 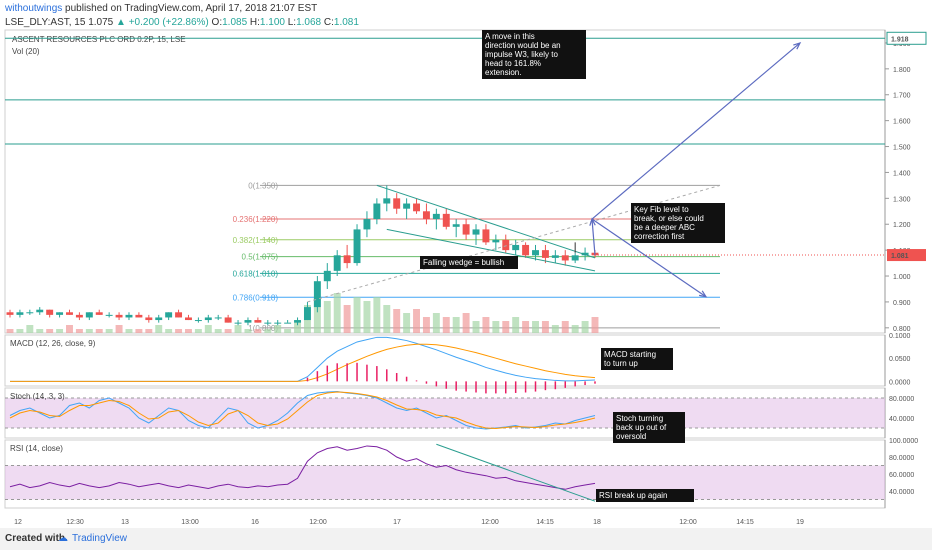 What do you see at coordinates (800, 522) in the screenshot?
I see `x-tick-label-12: 19` at bounding box center [800, 522].